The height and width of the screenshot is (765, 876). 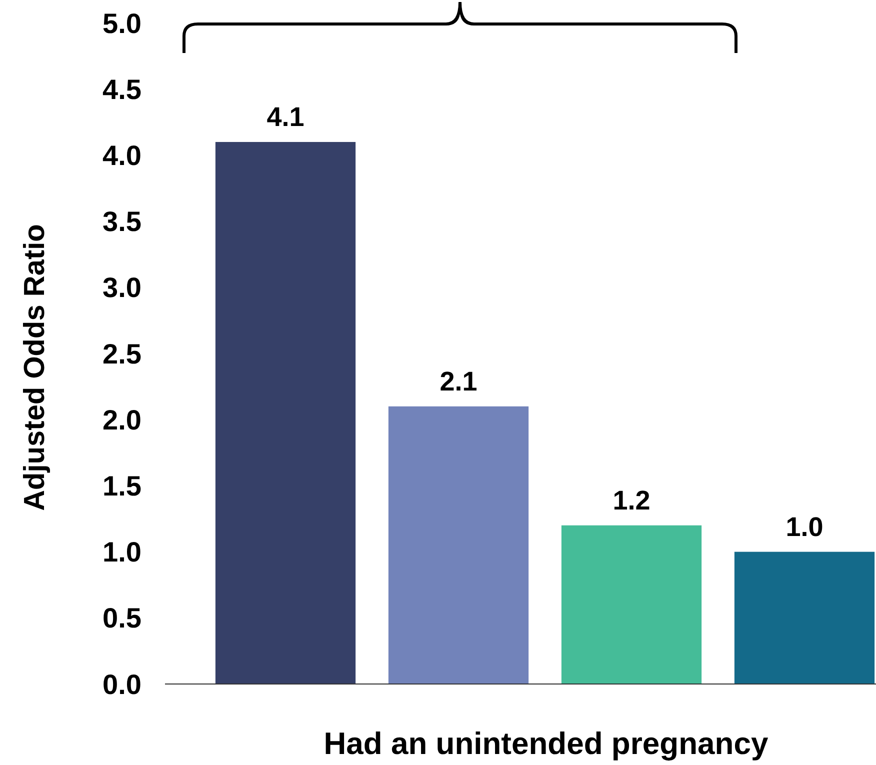 What do you see at coordinates (122, 155) in the screenshot?
I see `y-tick-label: 4.0` at bounding box center [122, 155].